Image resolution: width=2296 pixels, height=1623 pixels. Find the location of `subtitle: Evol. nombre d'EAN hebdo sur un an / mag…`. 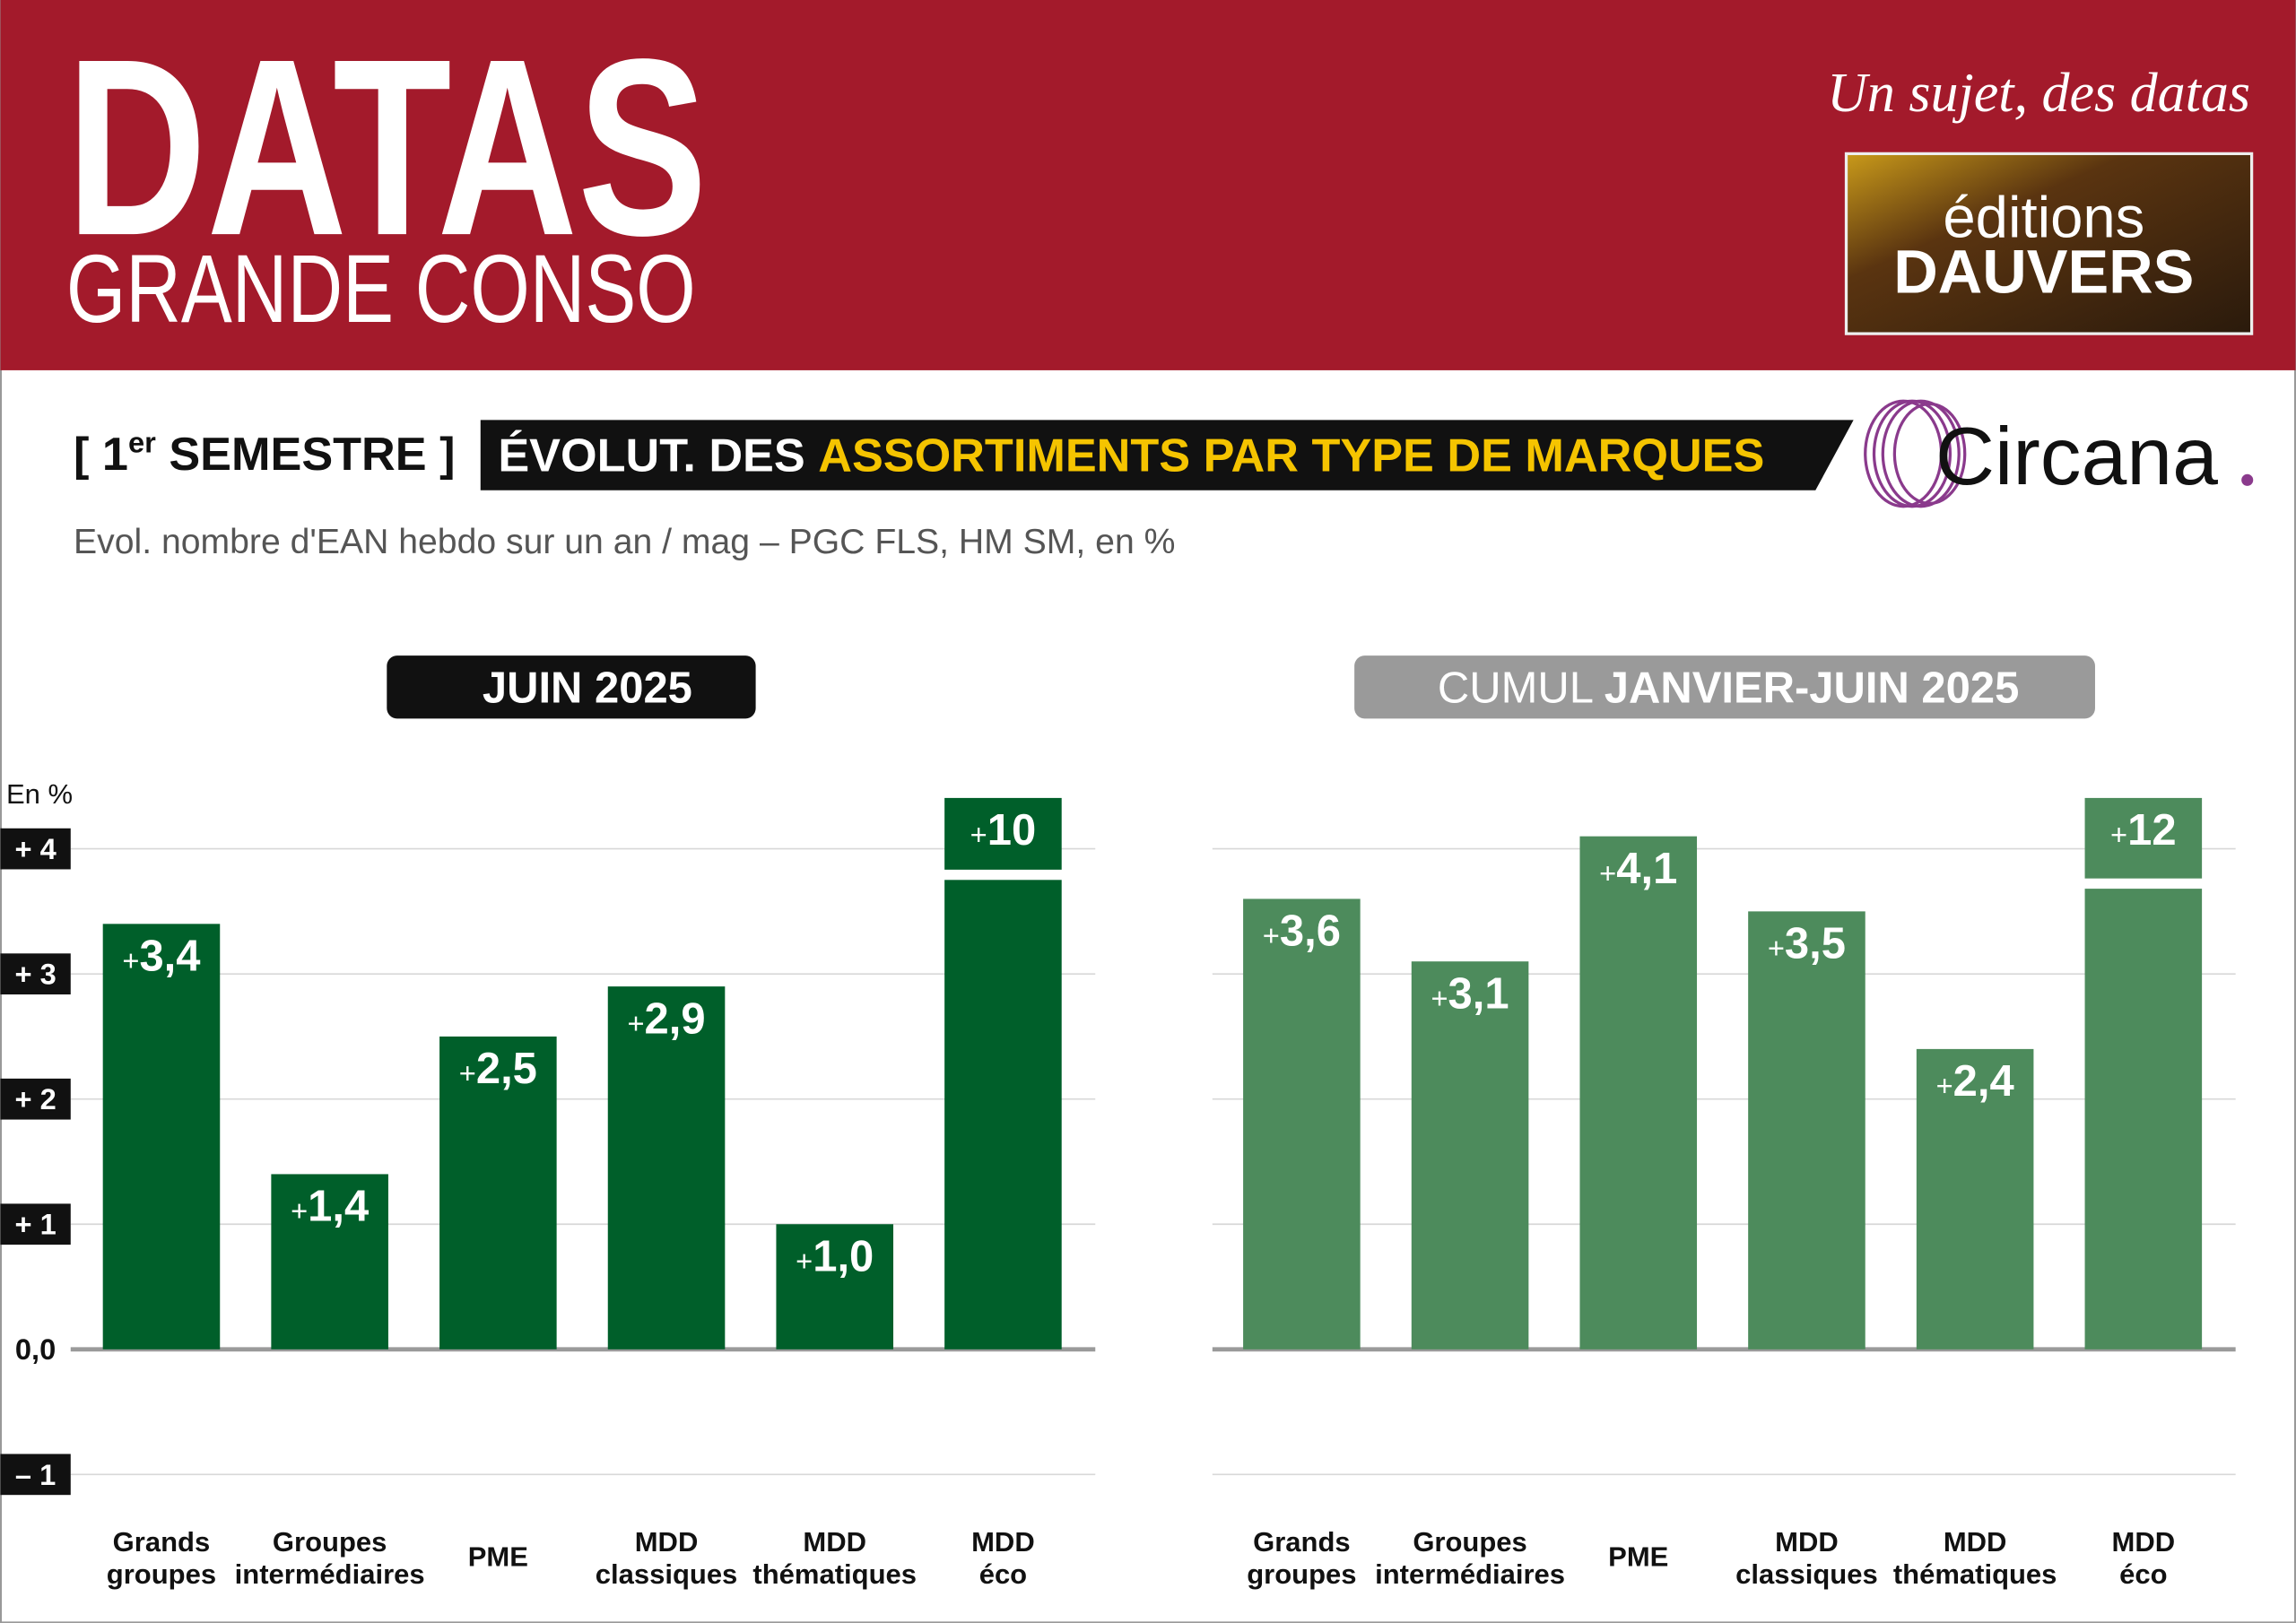

subtitle: Evol. nombre d'EAN hebdo sur un an / mag… is located at coordinates (624, 542).